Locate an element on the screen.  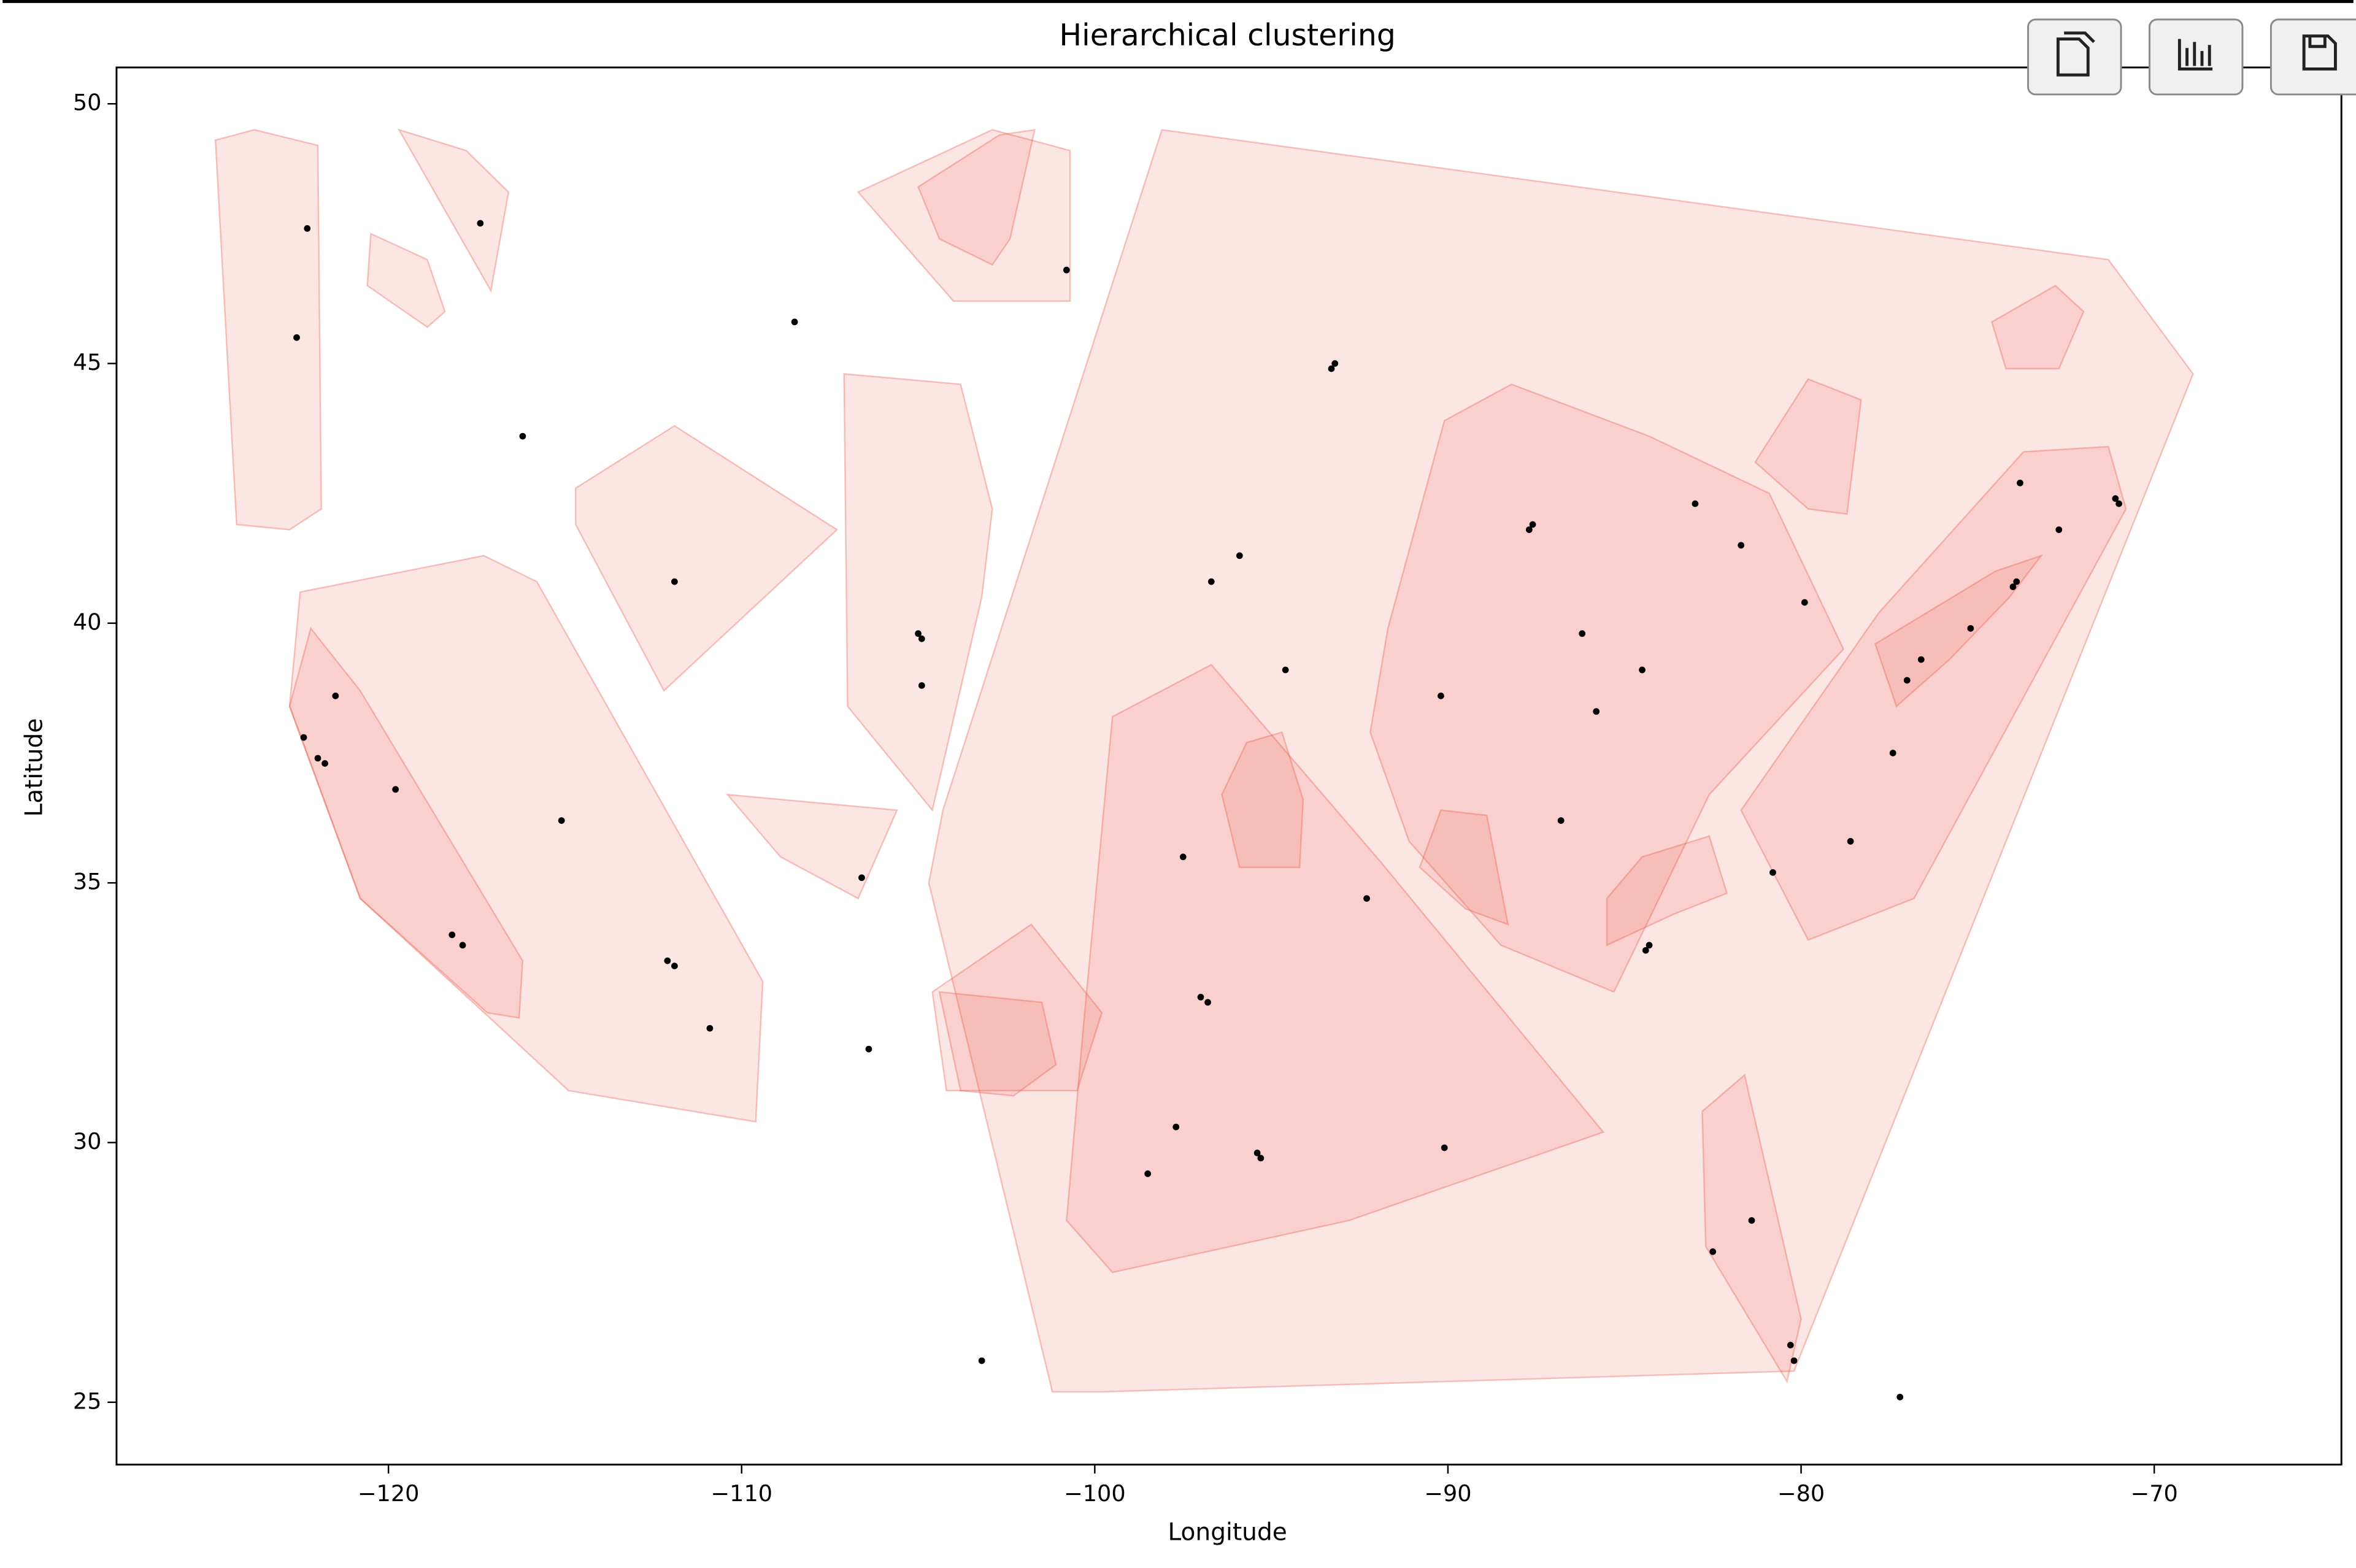
x-tick-label: −90 is located at coordinates (1447, 1493).